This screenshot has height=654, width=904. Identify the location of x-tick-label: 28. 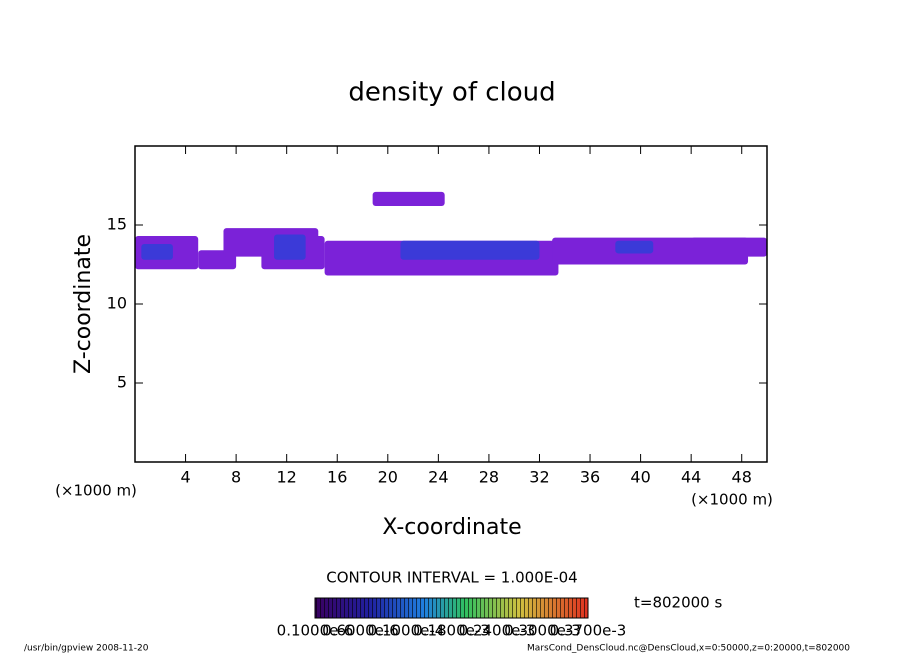
(489, 477).